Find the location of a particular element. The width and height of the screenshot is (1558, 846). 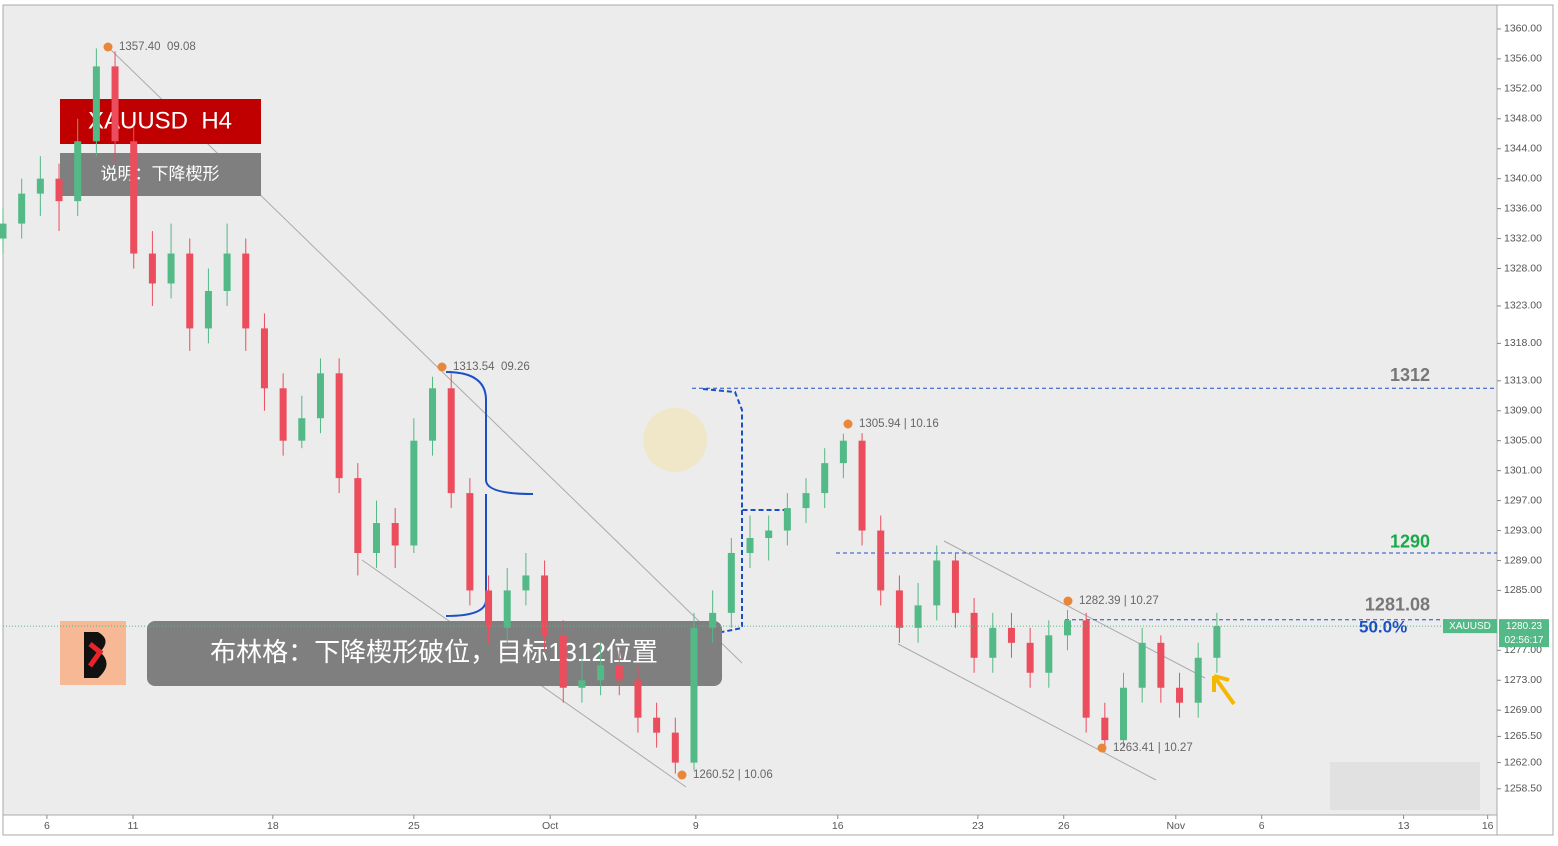

y-tick-label: 1348.00 is located at coordinates (1523, 119).